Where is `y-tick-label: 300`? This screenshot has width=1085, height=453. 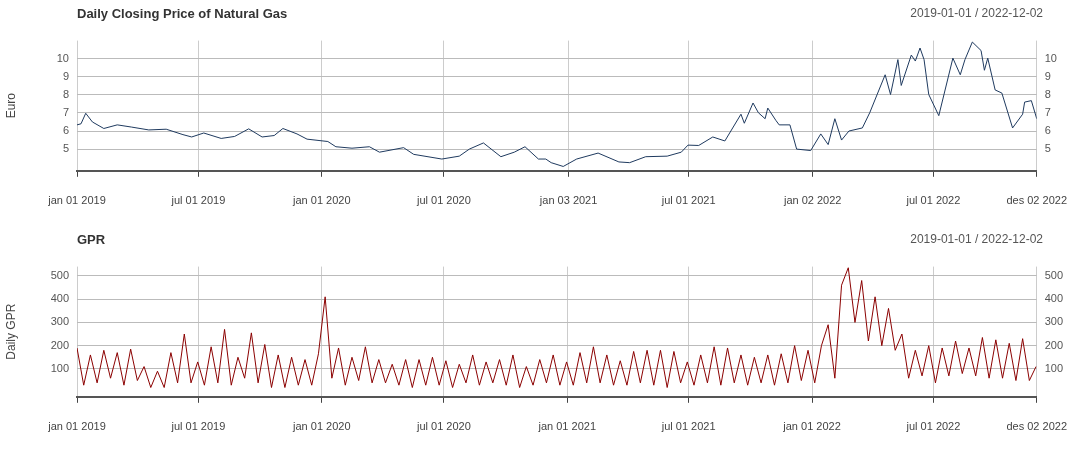 y-tick-label: 300 is located at coordinates (59, 321).